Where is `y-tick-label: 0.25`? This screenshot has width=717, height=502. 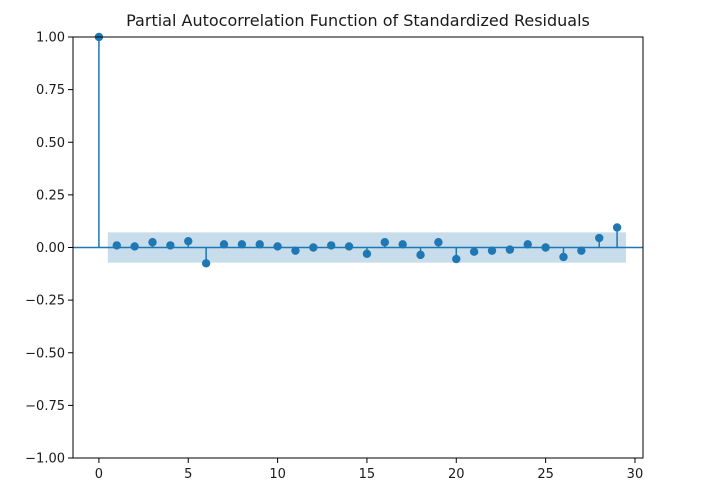 y-tick-label: 0.25 is located at coordinates (50, 195).